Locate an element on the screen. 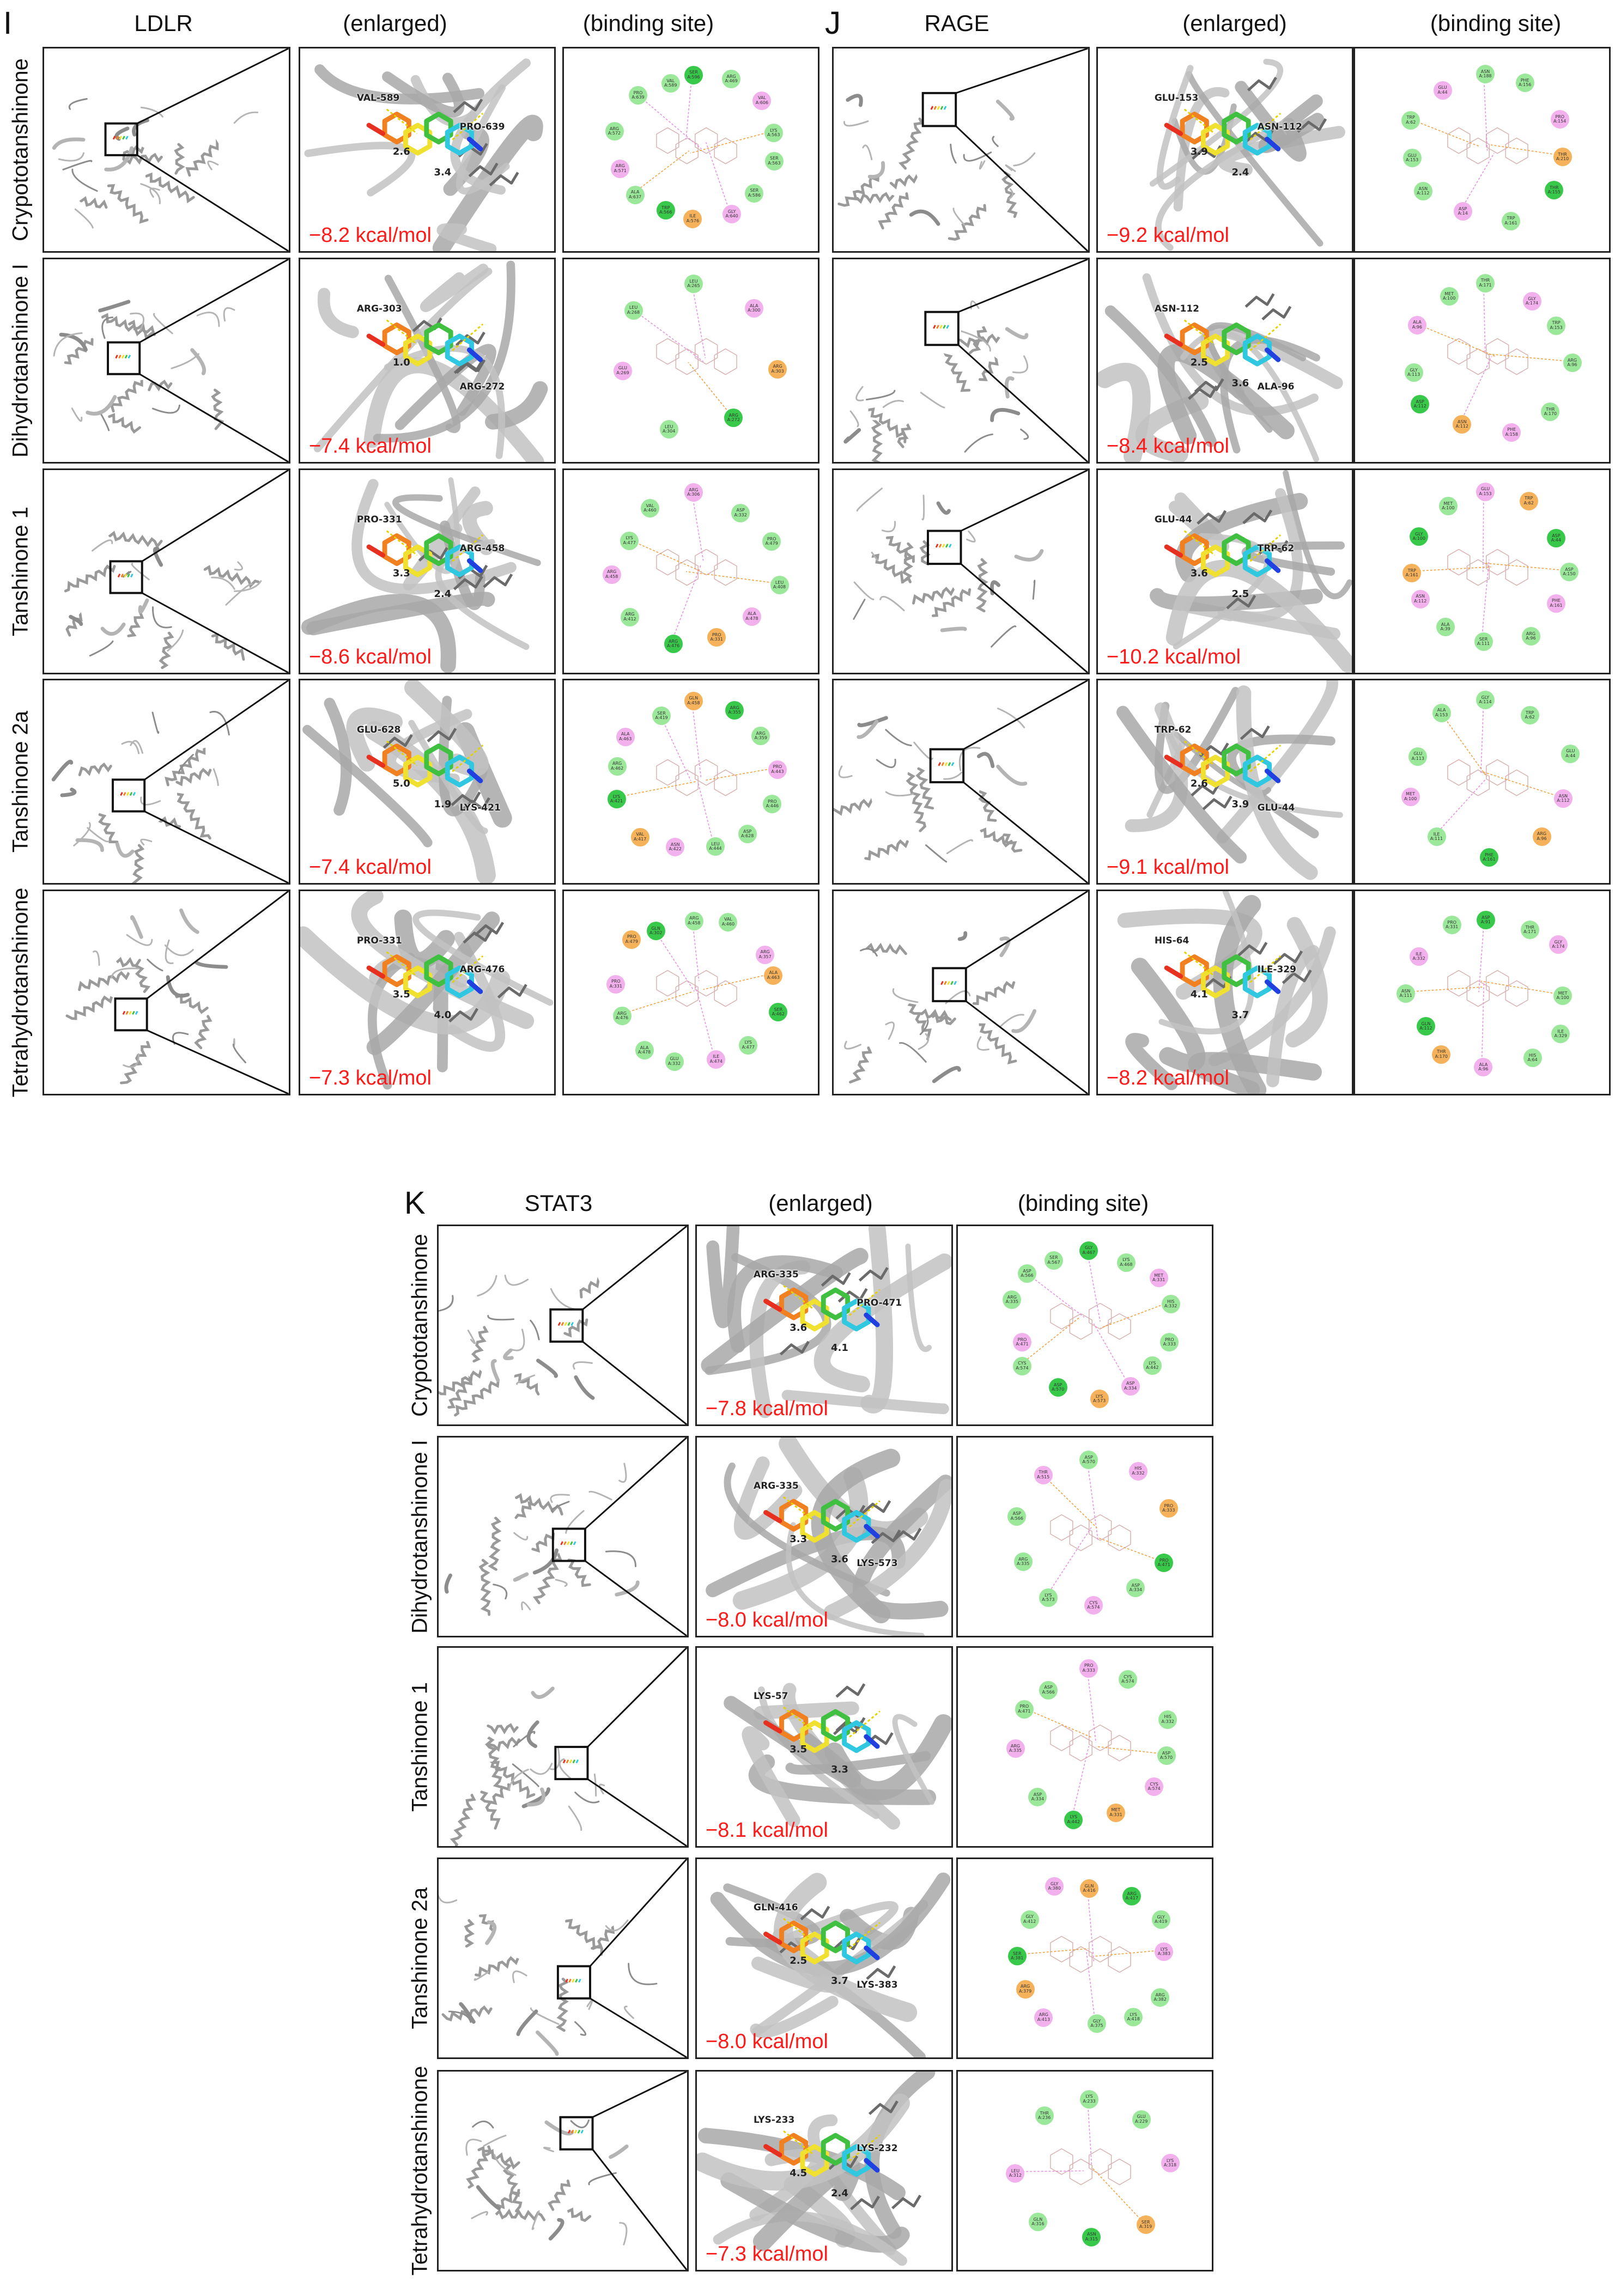 The height and width of the screenshot is (2296, 1621). residue-bubble: GLY A:419 is located at coordinates (1161, 1919).